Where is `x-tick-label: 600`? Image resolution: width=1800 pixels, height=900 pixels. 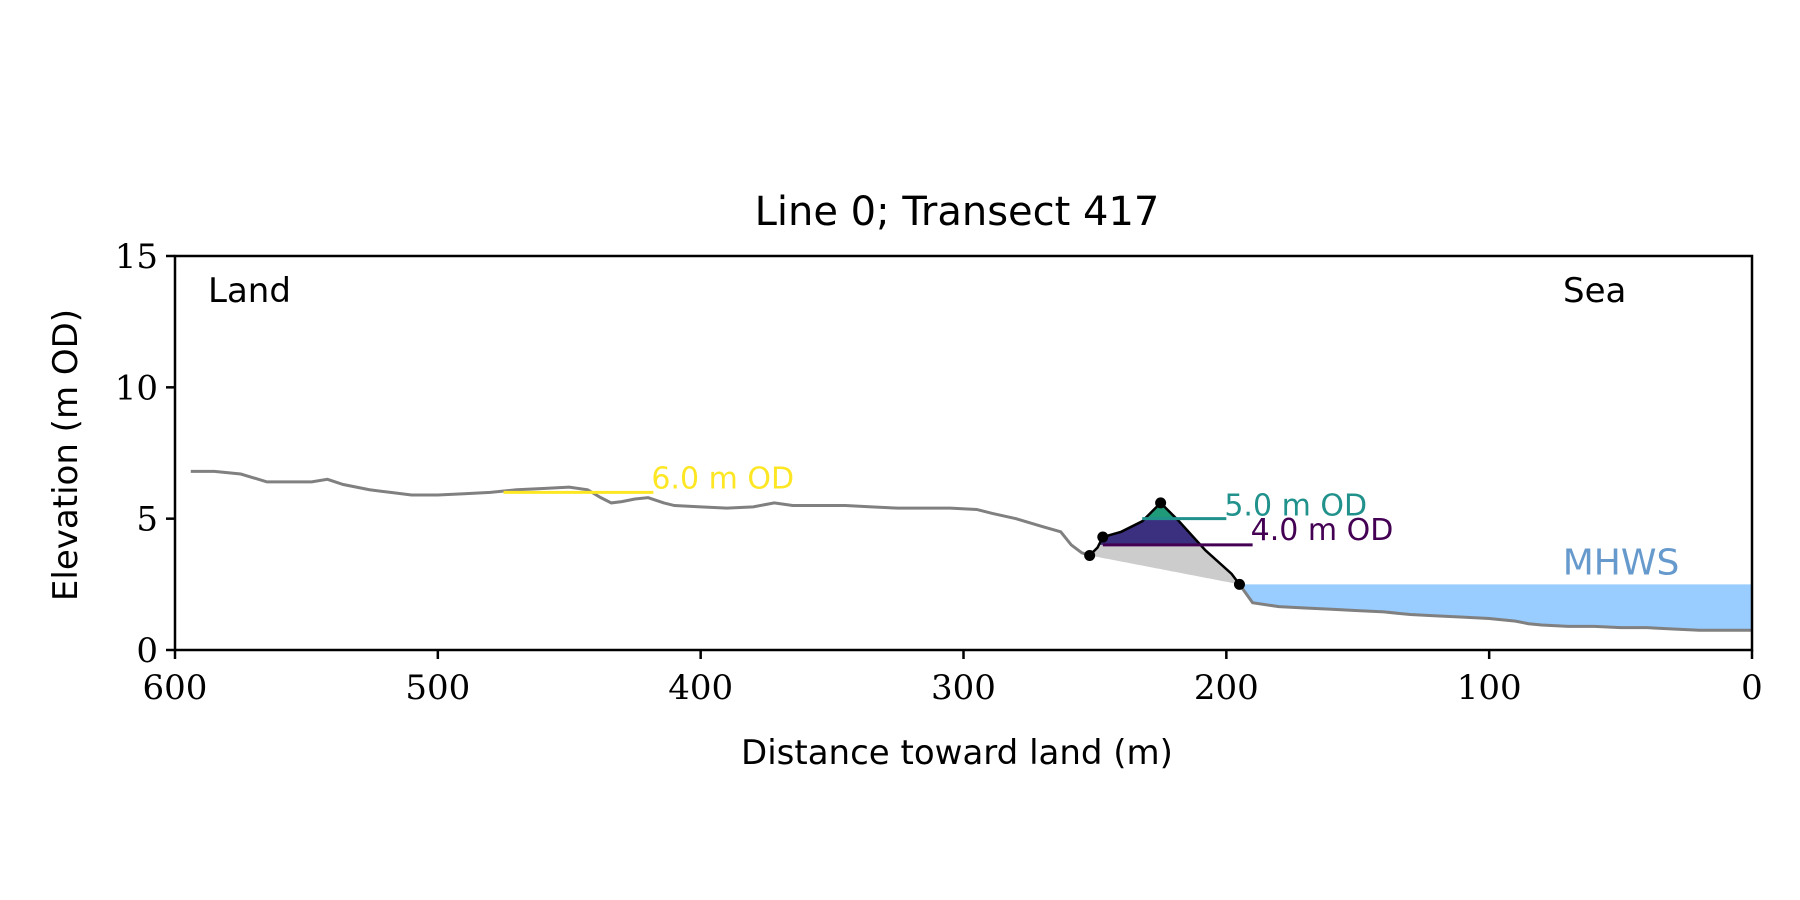 x-tick-label: 600 is located at coordinates (175, 688).